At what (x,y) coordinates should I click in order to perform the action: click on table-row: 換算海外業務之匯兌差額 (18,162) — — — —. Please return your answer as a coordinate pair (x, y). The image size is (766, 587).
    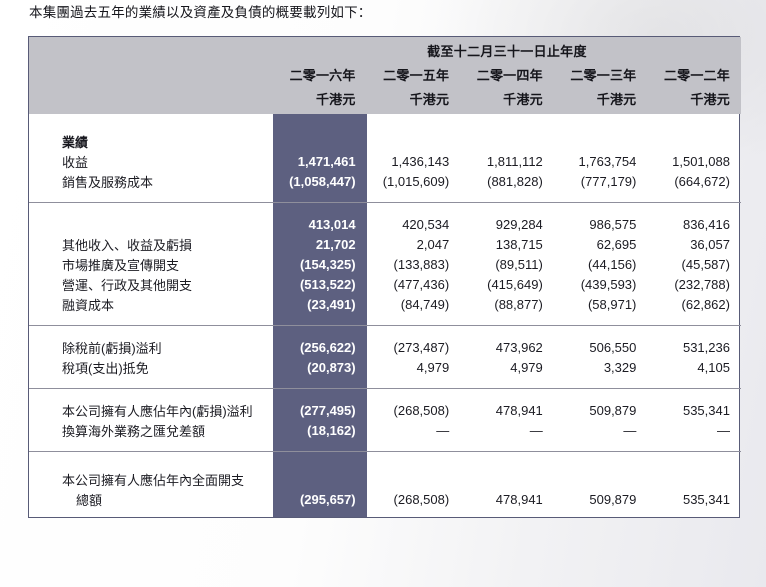
    Looking at the image, I should click on (385, 430).